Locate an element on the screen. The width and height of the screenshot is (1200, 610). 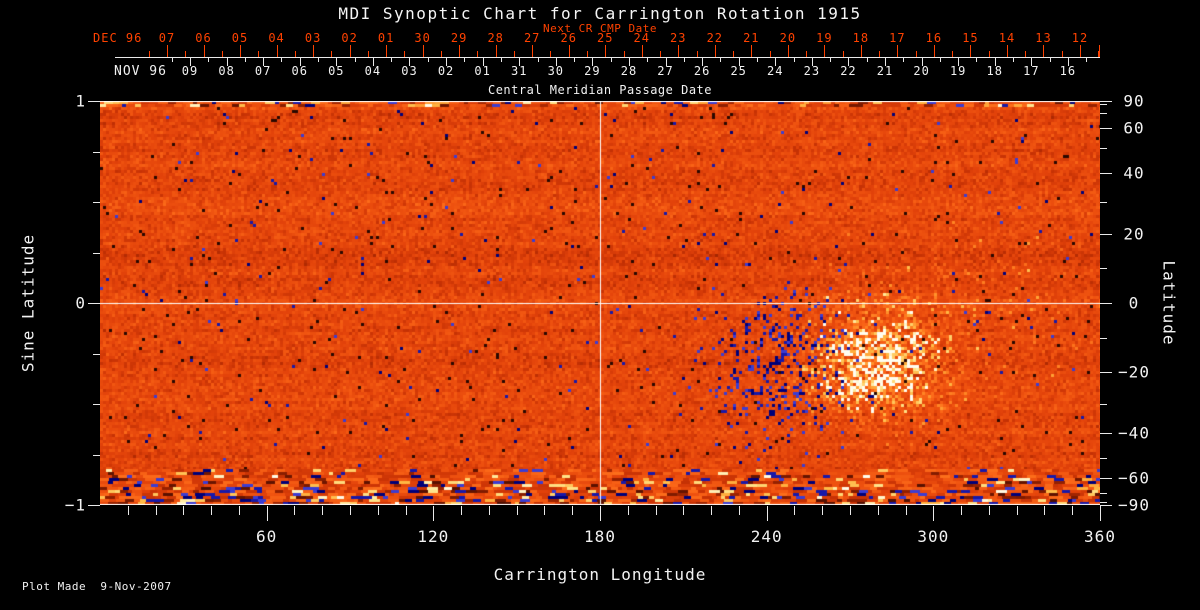
cmp-axis-tick-label: 05 is located at coordinates (336, 71).